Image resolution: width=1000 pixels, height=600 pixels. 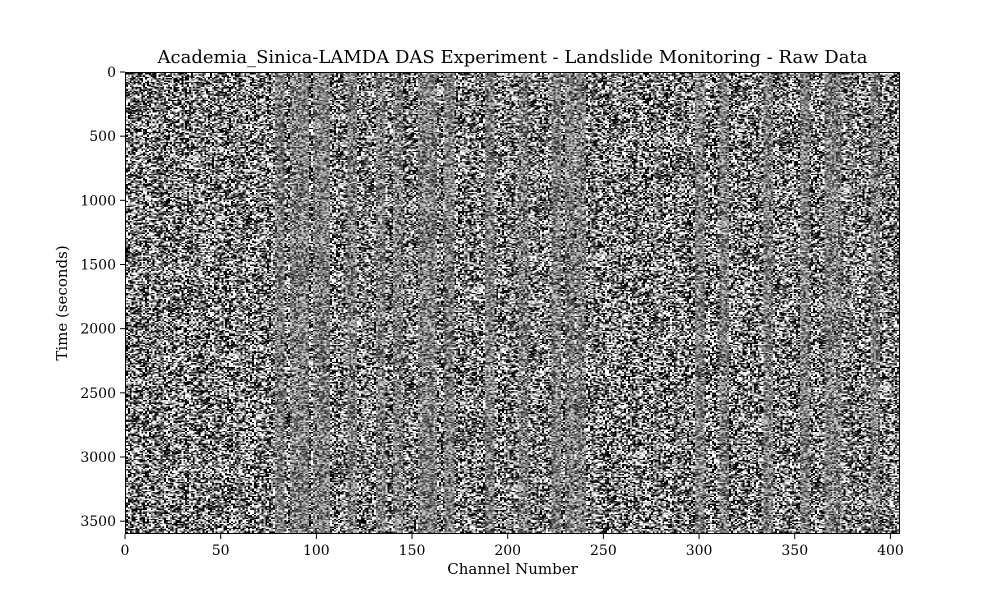 What do you see at coordinates (98, 458) in the screenshot?
I see `y-tick-label: 3000` at bounding box center [98, 458].